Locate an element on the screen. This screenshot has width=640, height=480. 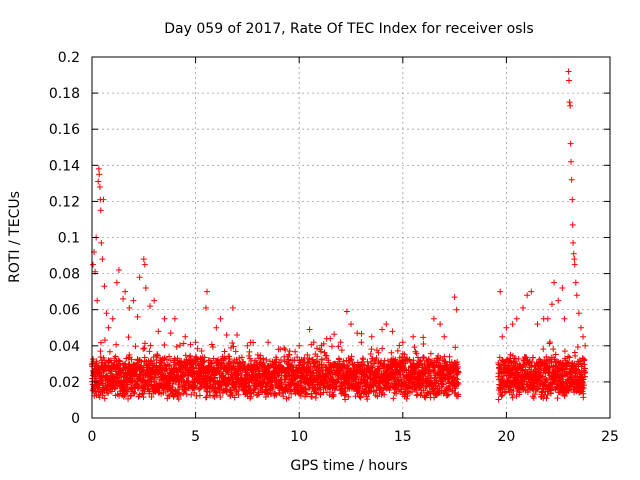
y-tick-label: 0 is located at coordinates (75, 419).